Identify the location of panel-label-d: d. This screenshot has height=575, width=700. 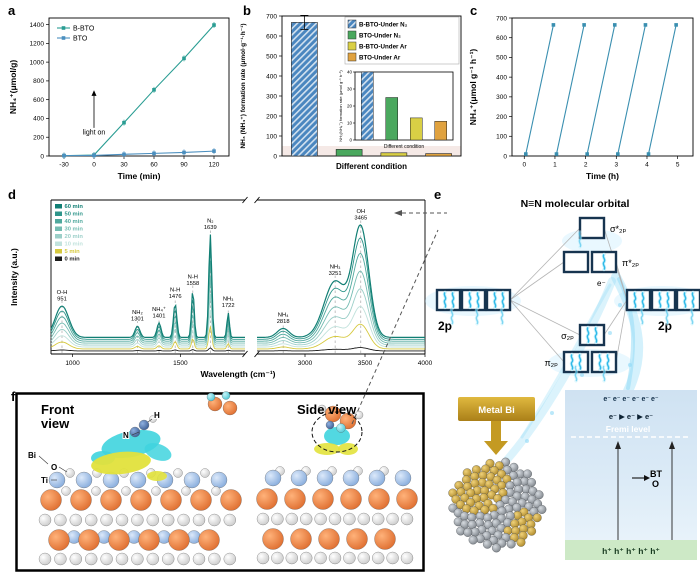
(12, 194).